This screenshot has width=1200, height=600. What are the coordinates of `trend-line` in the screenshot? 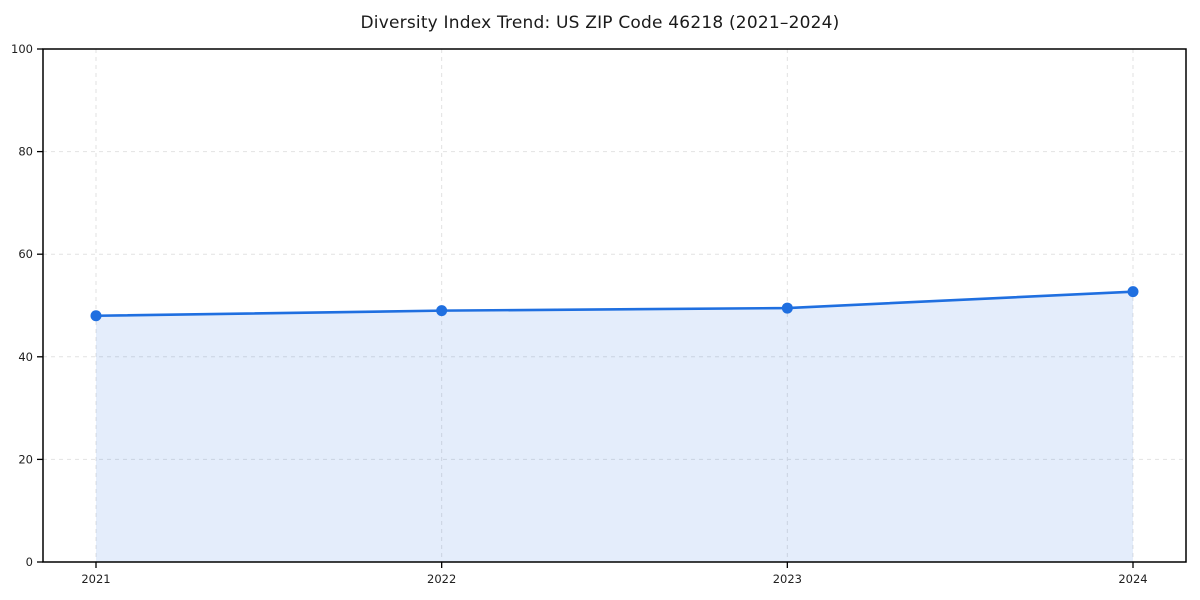 It's located at (614, 304).